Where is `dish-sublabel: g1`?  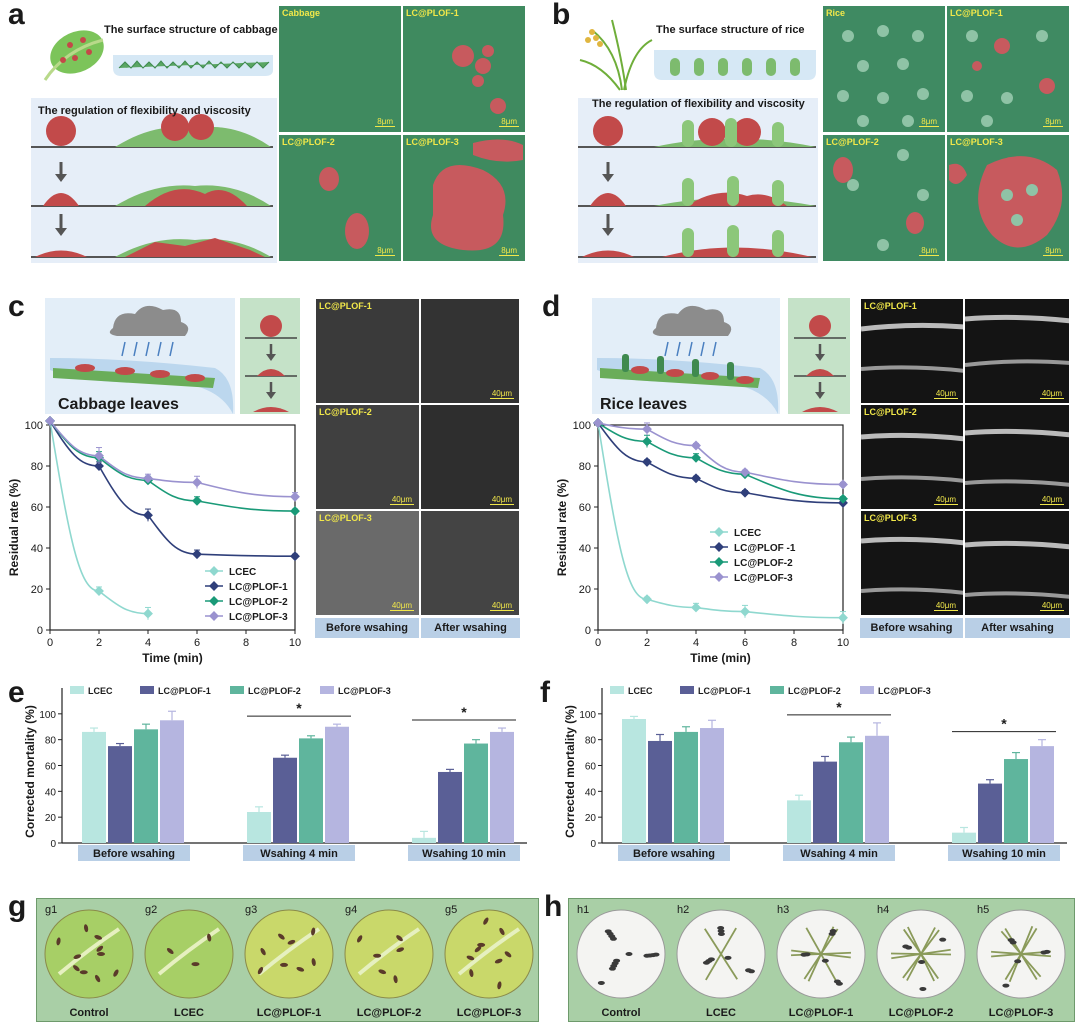
dish-sublabel: g1 is located at coordinates (51, 910).